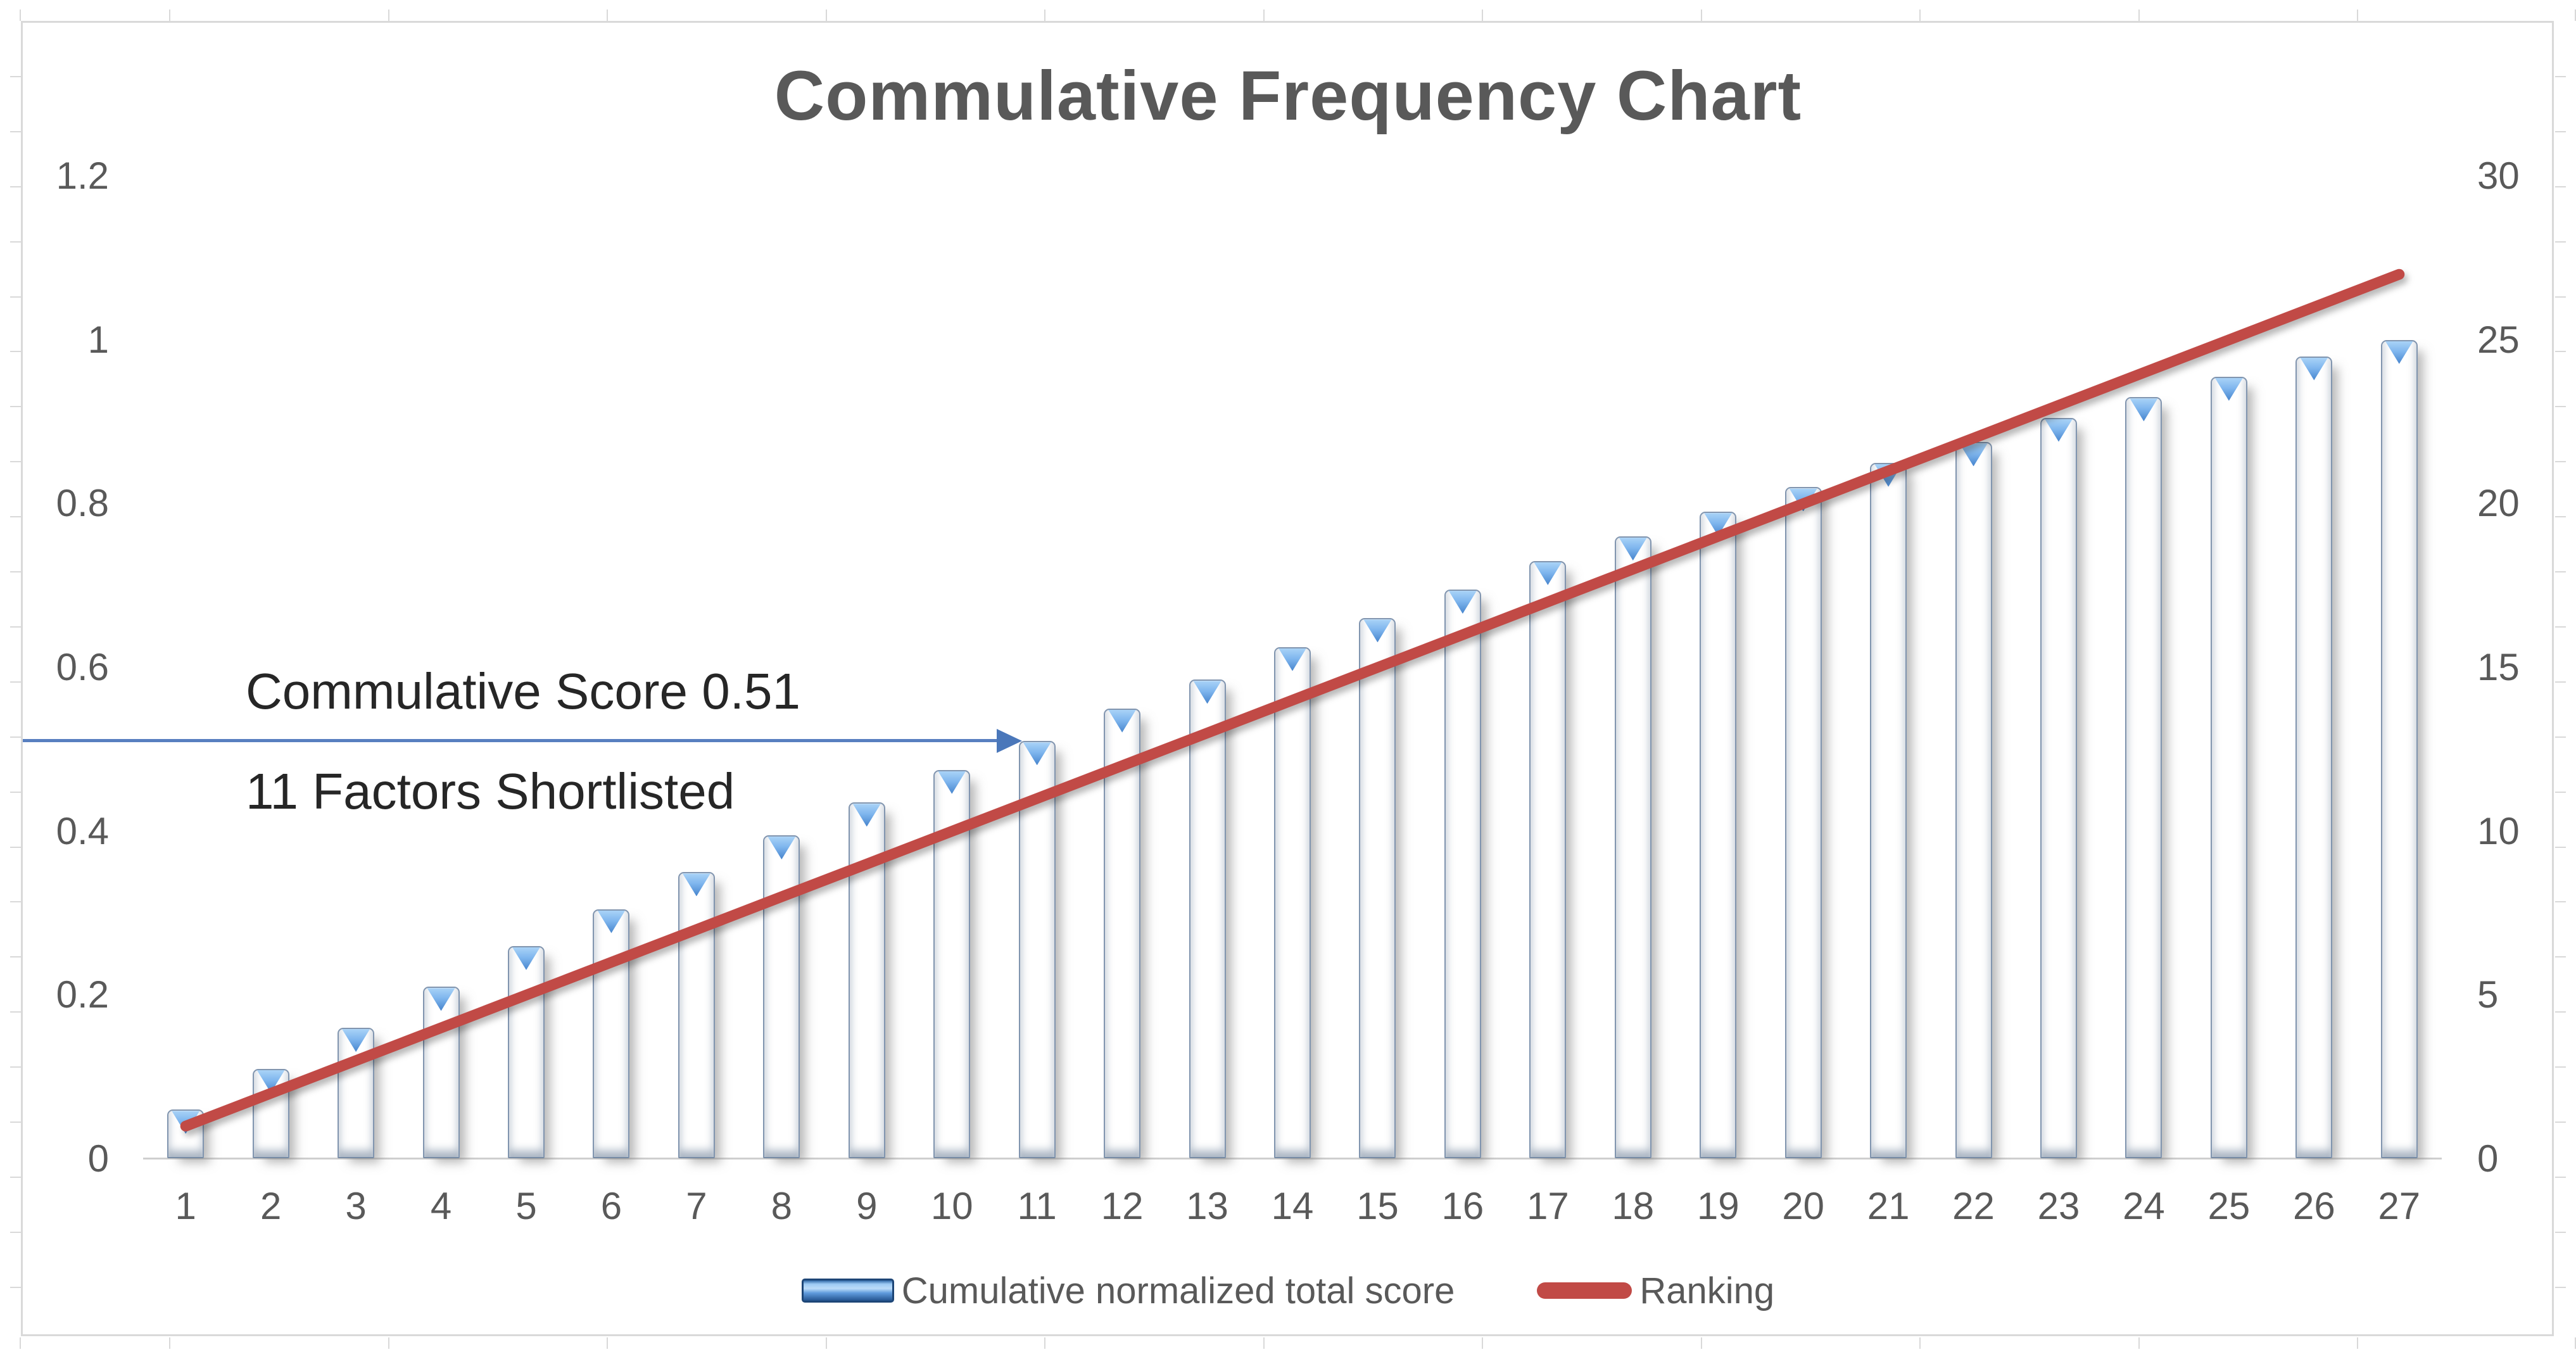 Image resolution: width=2576 pixels, height=1371 pixels. What do you see at coordinates (82, 667) in the screenshot?
I see `left-axis-tick-label: 0.6` at bounding box center [82, 667].